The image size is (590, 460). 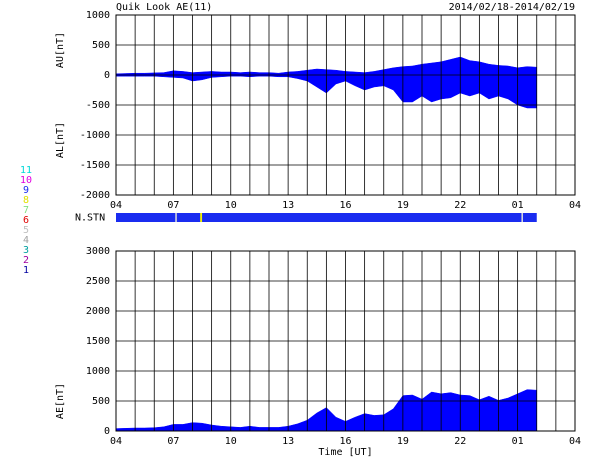 I want to click on legend-entry: 6, so click(x=26, y=220).